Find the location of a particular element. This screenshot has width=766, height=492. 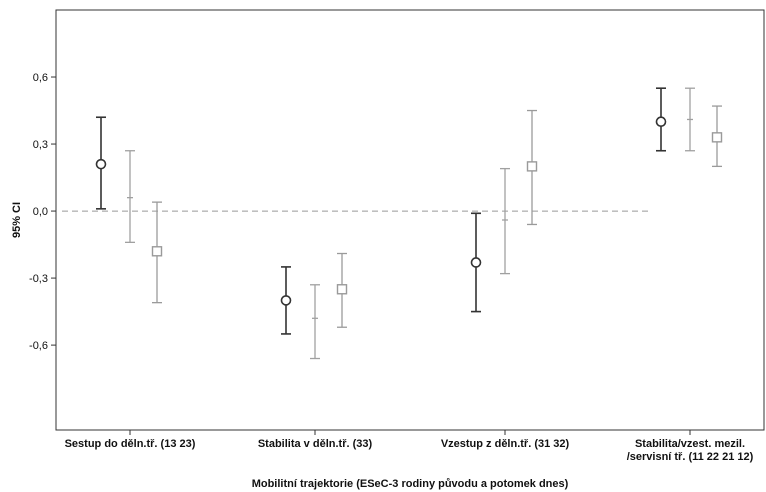

y-axis-title: 95% CI is located at coordinates (17, 220).